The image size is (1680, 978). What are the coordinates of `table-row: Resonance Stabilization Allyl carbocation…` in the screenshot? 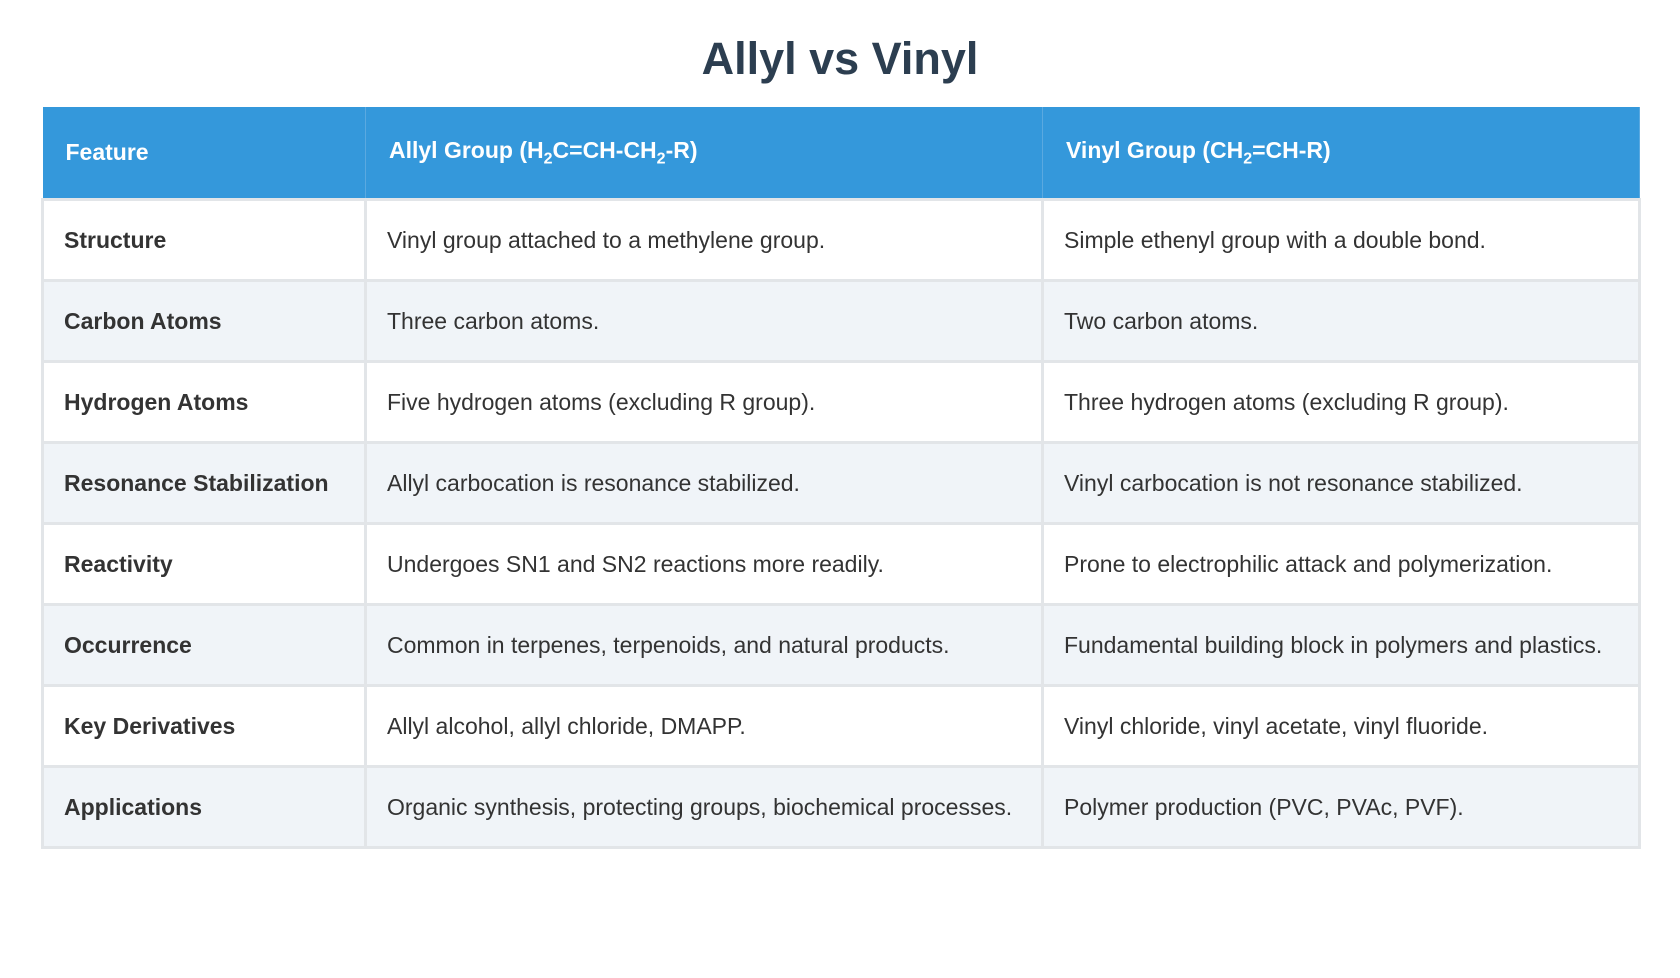 It's located at (841, 483).